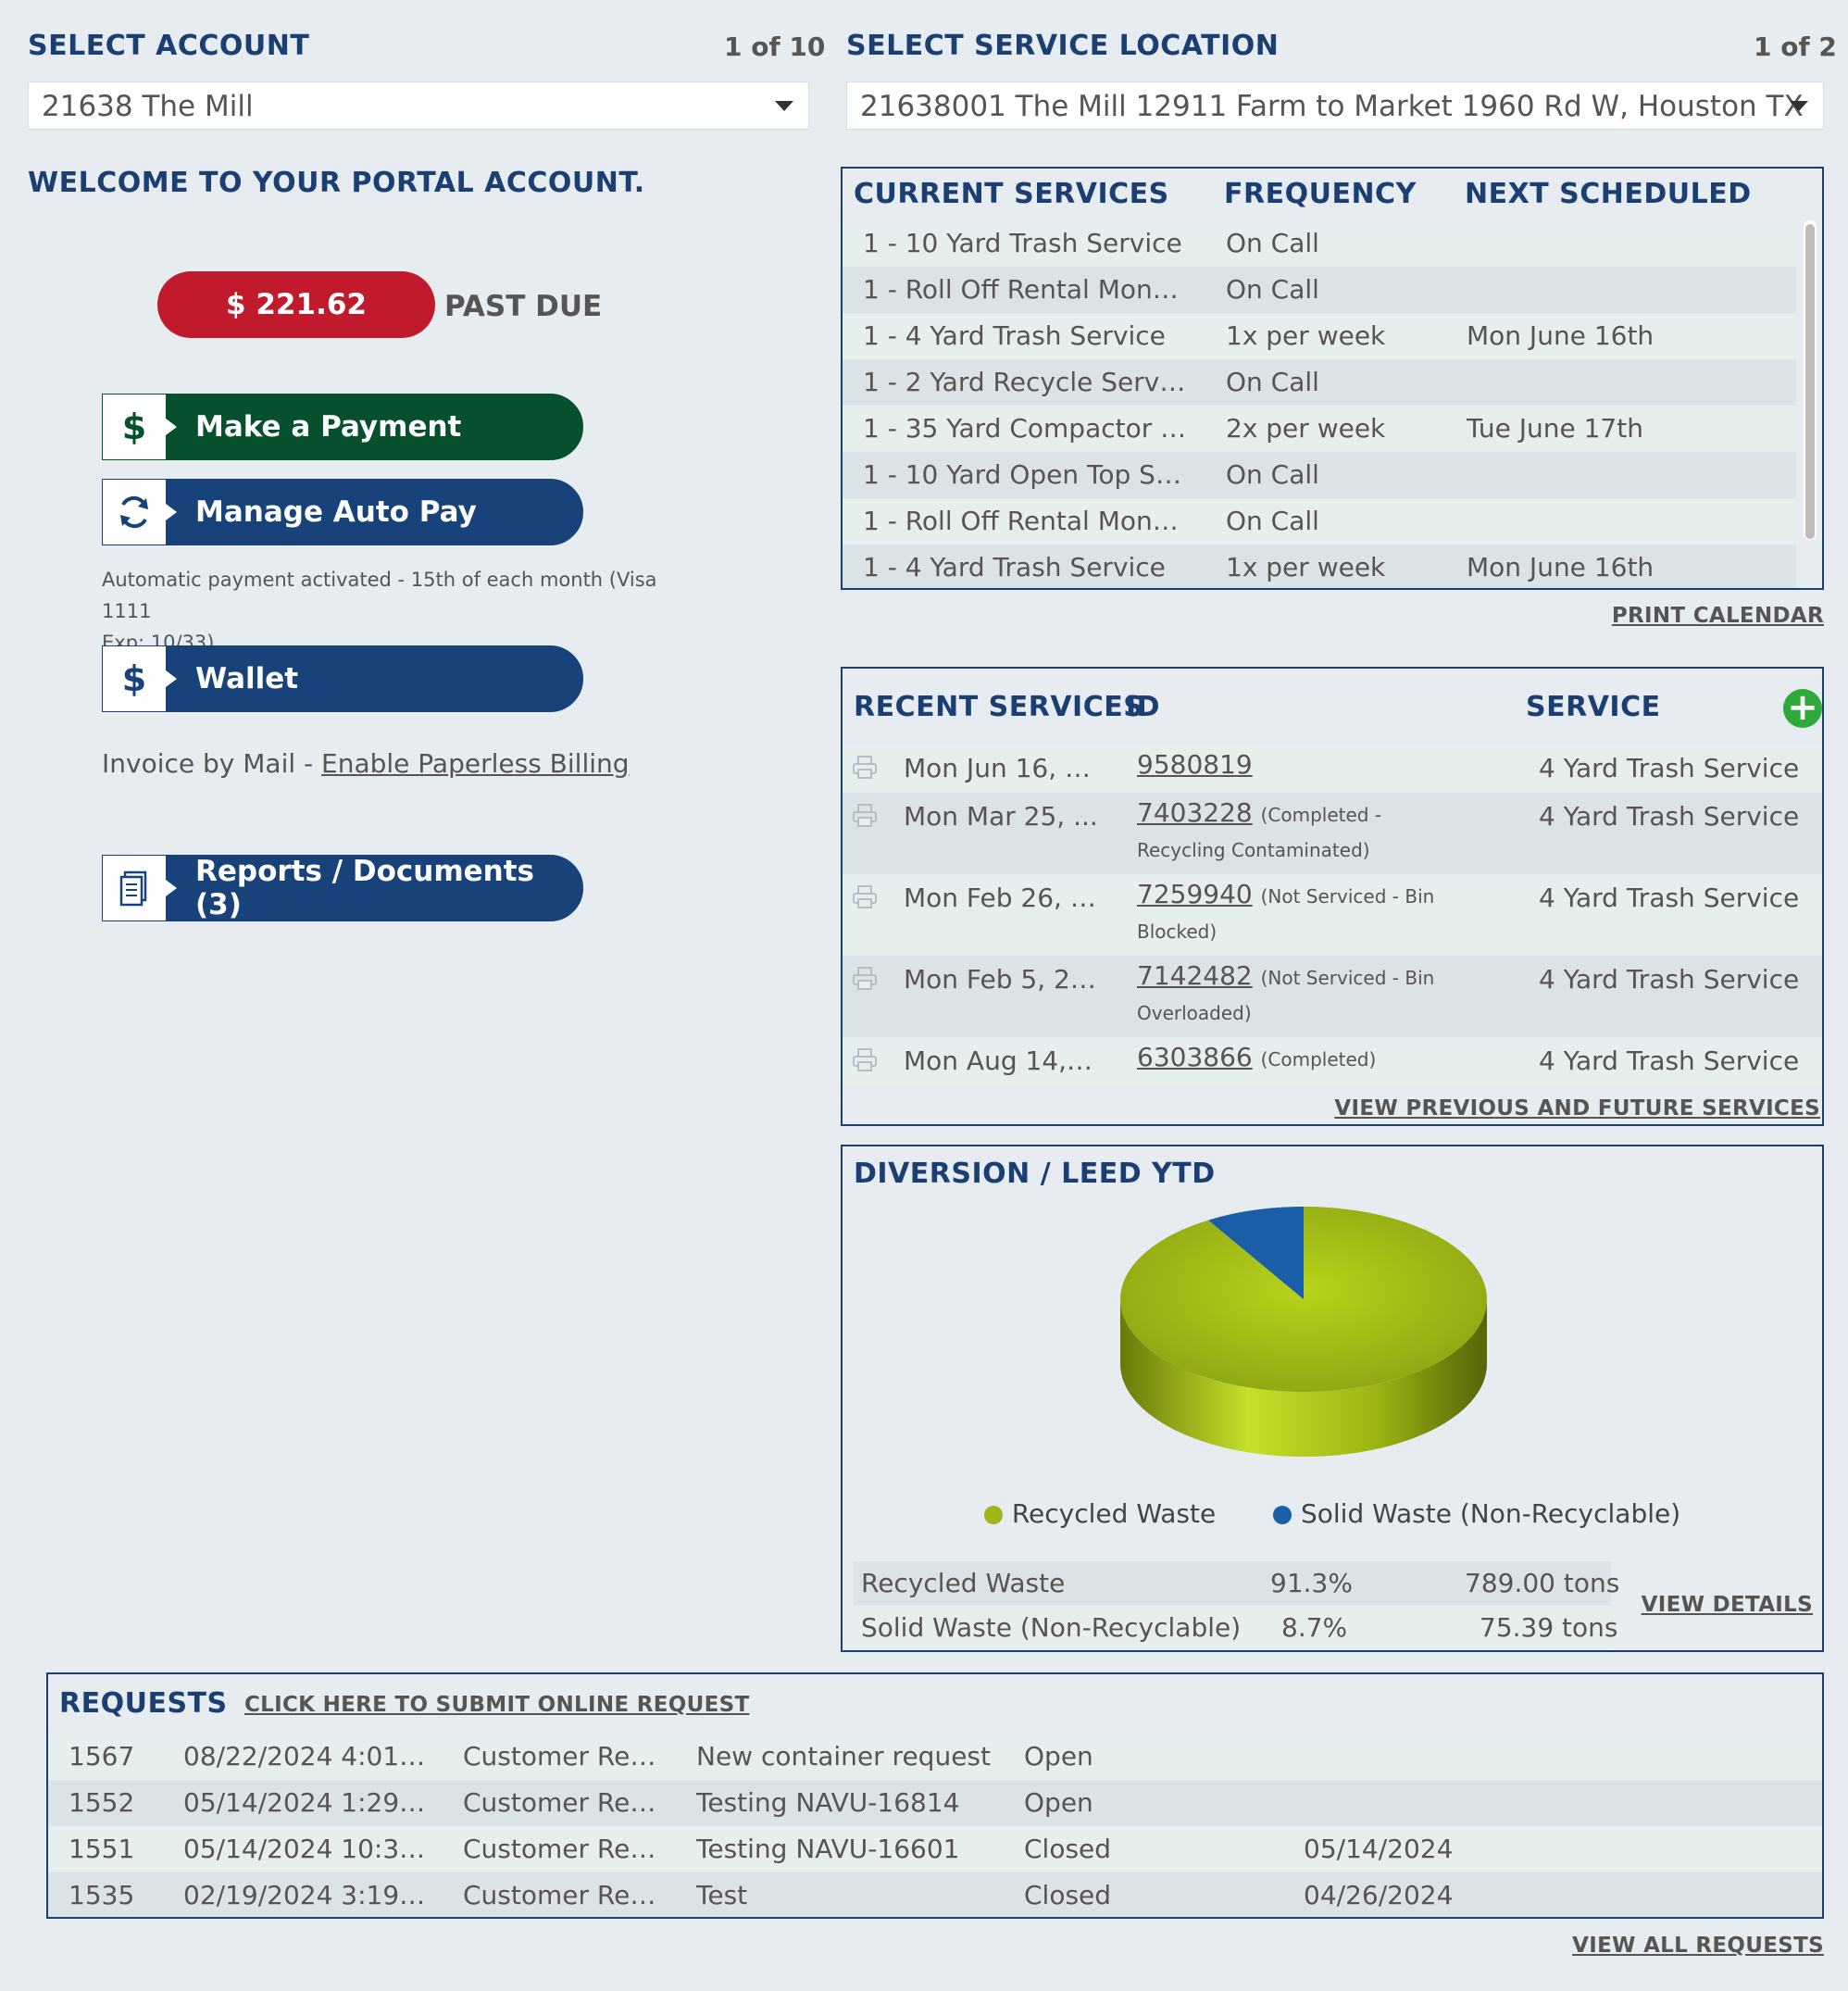  Describe the element at coordinates (1727, 1605) in the screenshot. I see `view-details-link: VIEW DETAILS` at that location.